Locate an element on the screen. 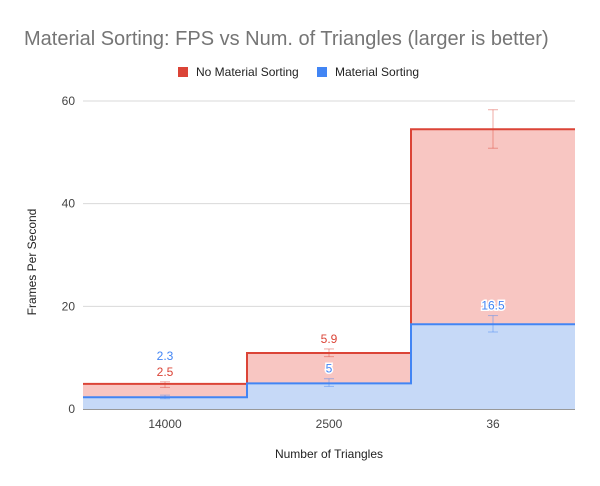  data-label: 5 is located at coordinates (329, 369).